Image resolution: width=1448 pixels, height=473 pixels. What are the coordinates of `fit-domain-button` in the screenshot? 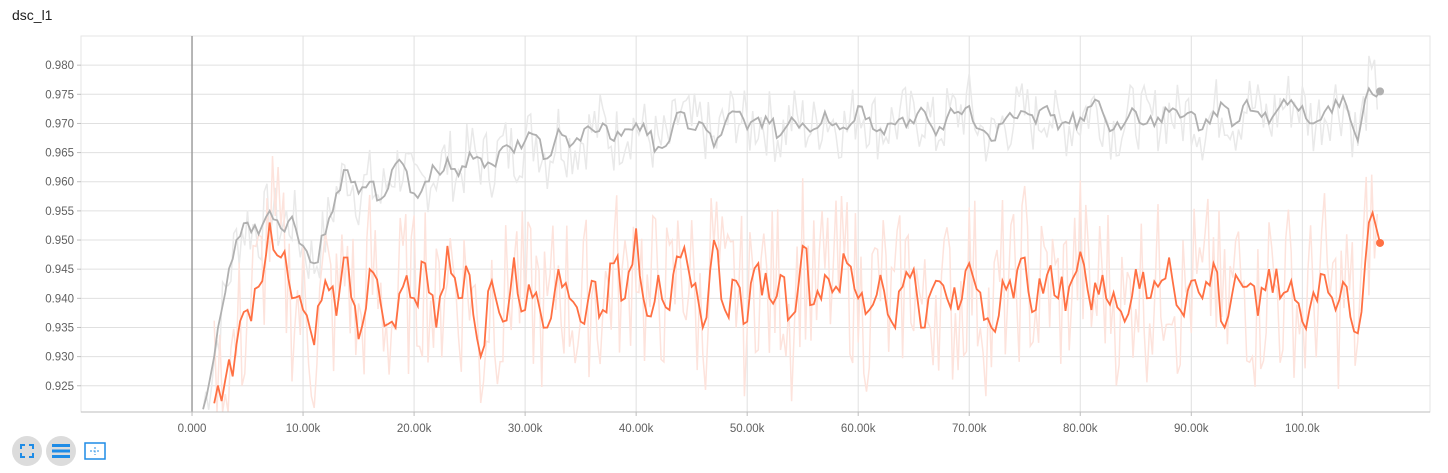 It's located at (95, 451).